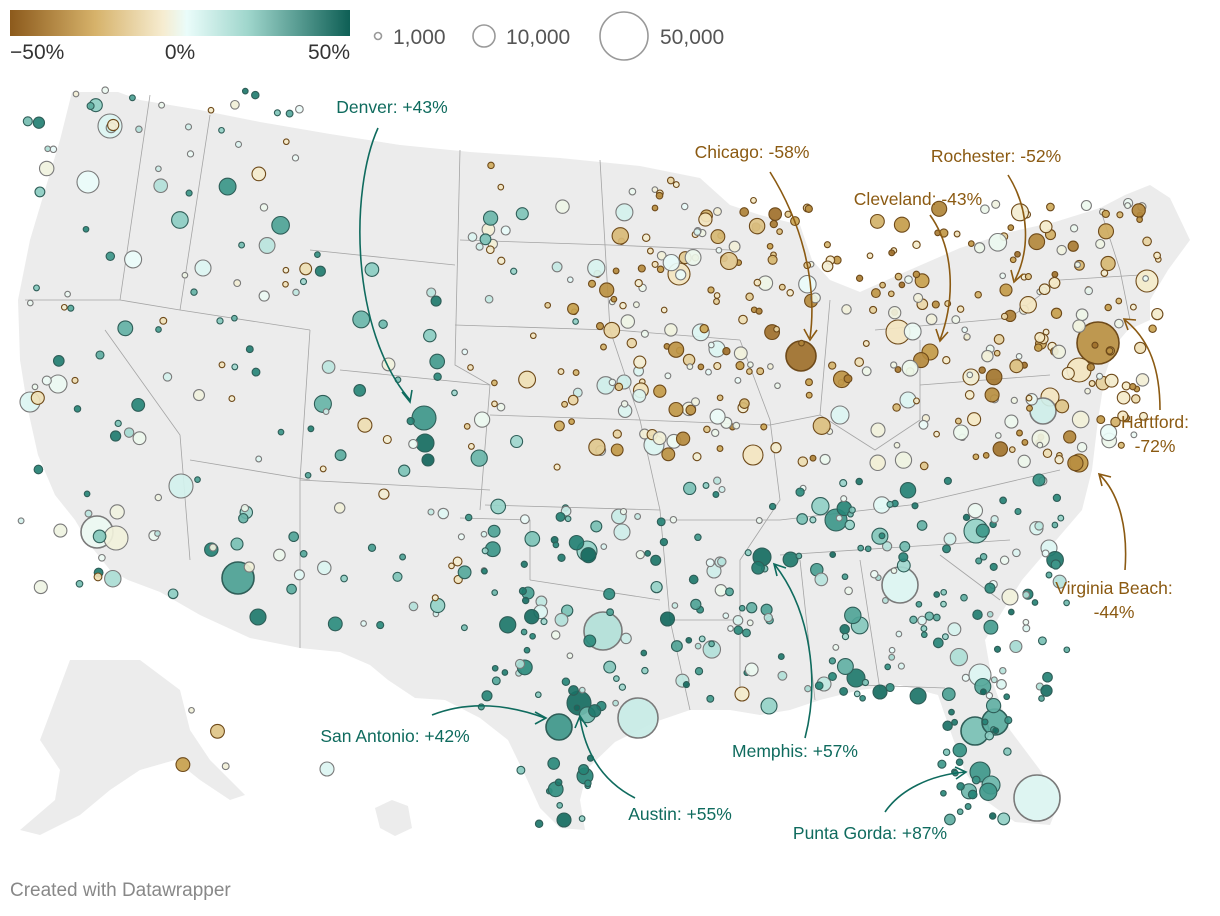 The image size is (1220, 916). I want to click on arrowhead-memphis, so click(779, 569).